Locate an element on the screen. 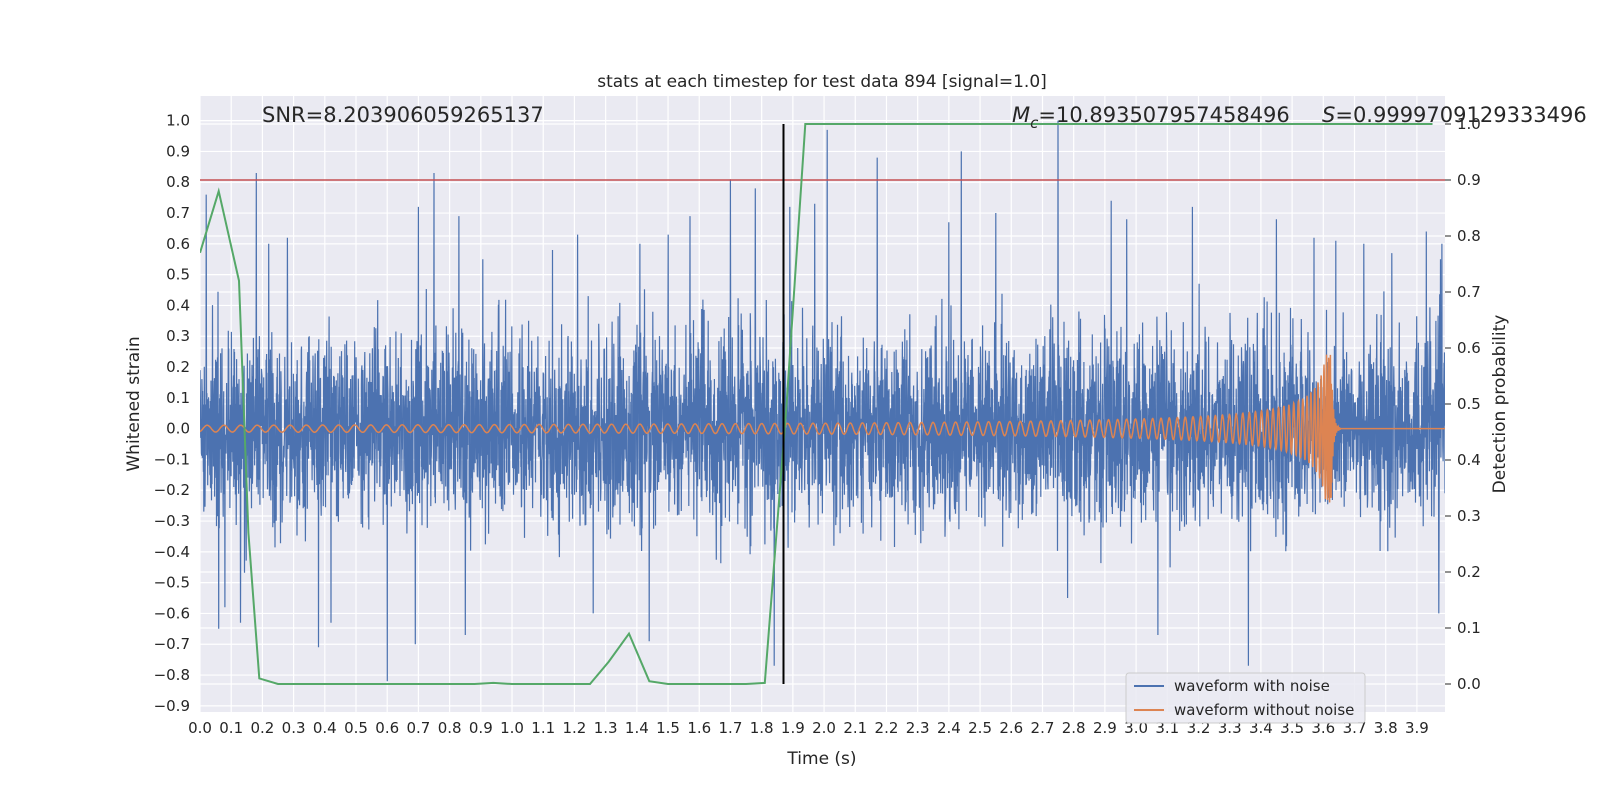  x-tick-label: 0.2 is located at coordinates (262, 728).